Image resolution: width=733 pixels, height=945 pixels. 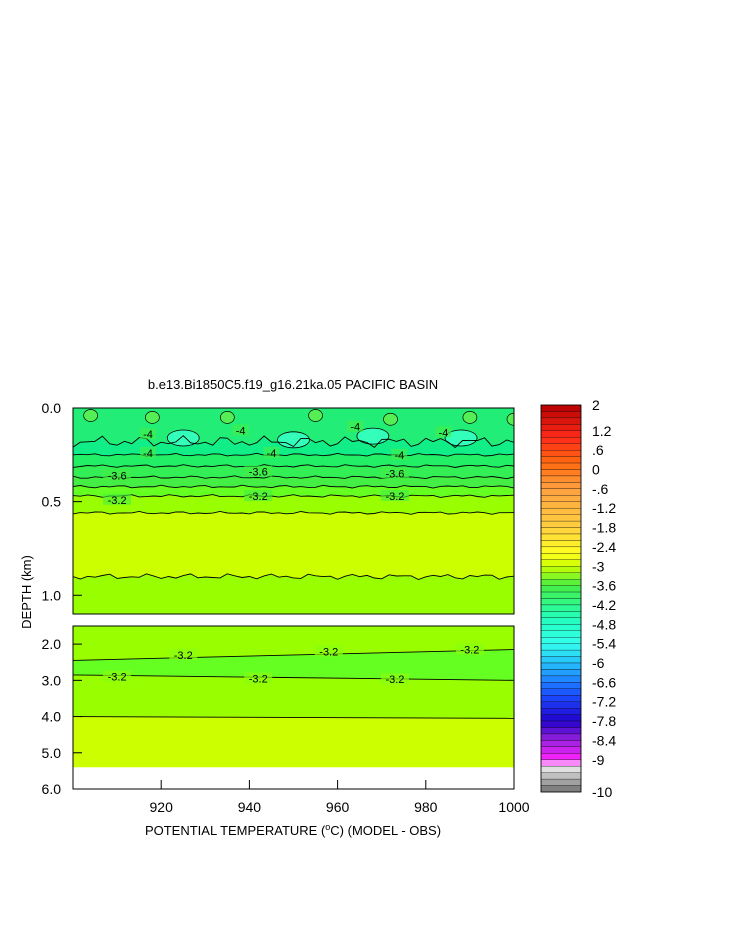 What do you see at coordinates (52, 502) in the screenshot?
I see `y-tick-label: 0.5` at bounding box center [52, 502].